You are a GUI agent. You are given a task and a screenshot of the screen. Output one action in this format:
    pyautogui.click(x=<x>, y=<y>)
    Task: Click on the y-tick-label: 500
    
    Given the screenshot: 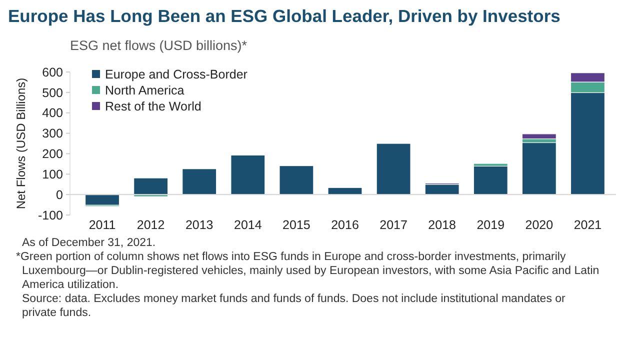 What is the action you would take?
    pyautogui.click(x=53, y=93)
    